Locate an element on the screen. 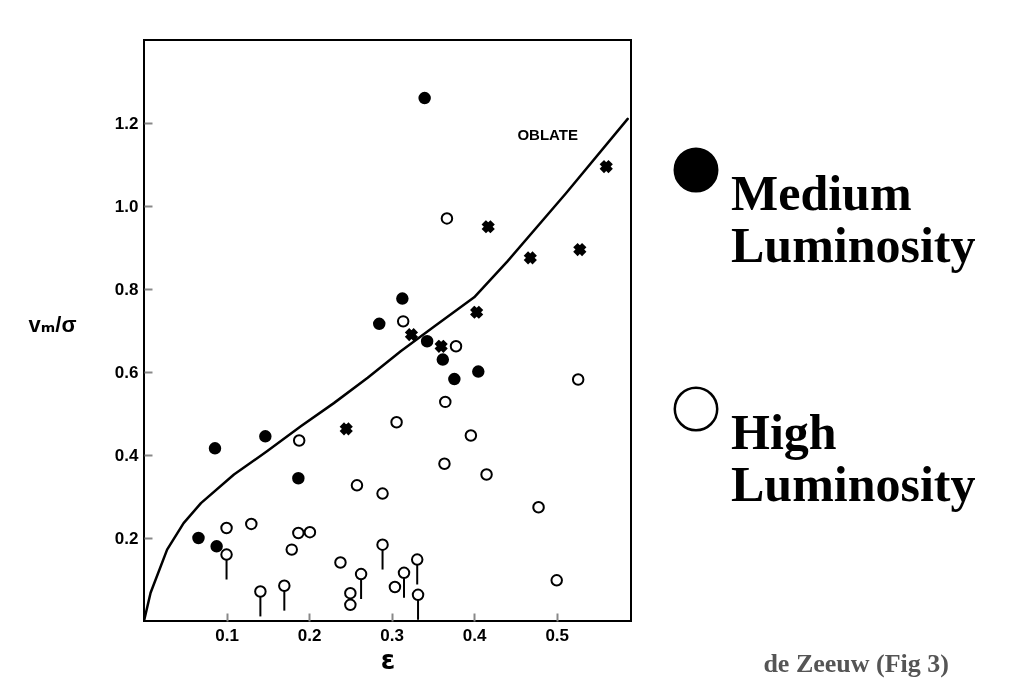 The width and height of the screenshot is (1029, 691). x-tick-label: 0.1 is located at coordinates (227, 635).